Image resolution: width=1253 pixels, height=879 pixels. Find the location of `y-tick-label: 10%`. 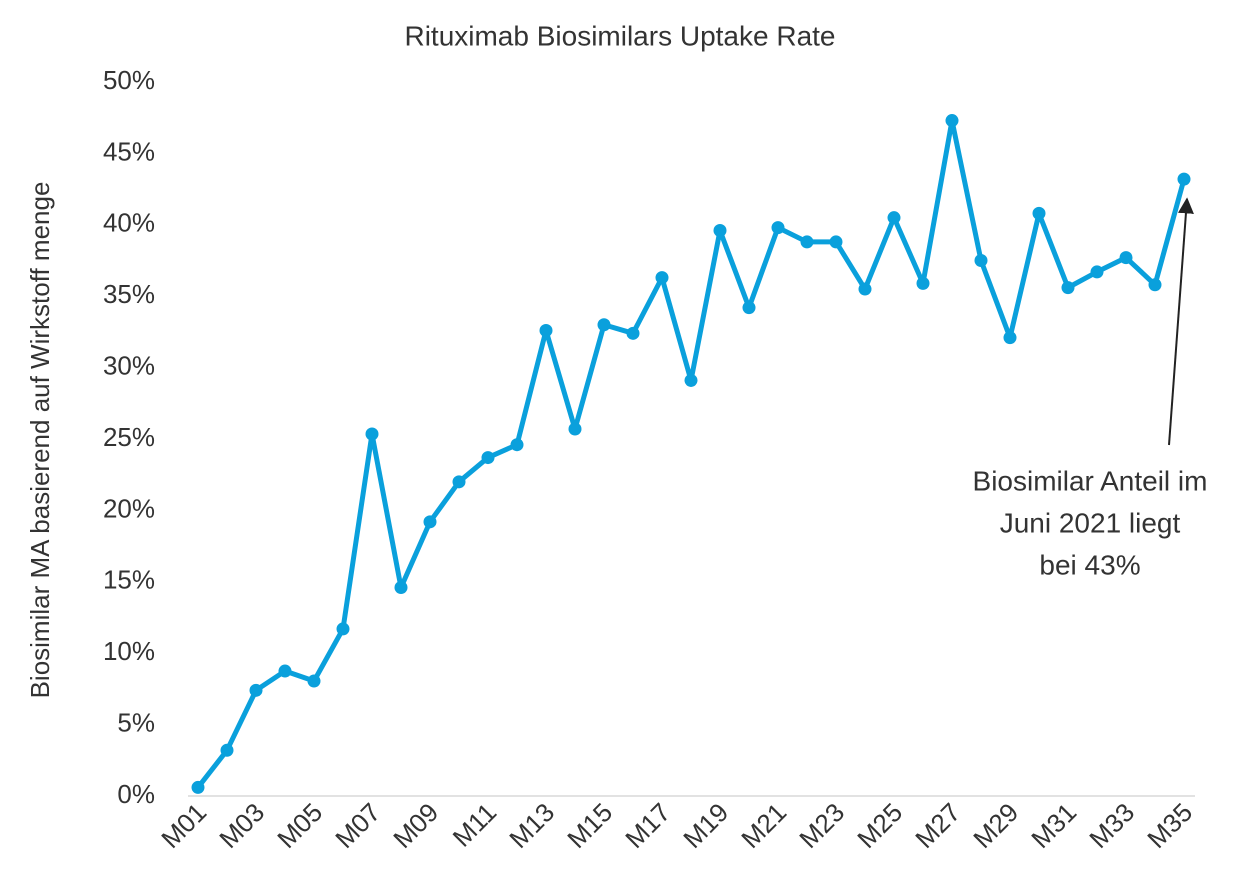

y-tick-label: 10% is located at coordinates (129, 651).